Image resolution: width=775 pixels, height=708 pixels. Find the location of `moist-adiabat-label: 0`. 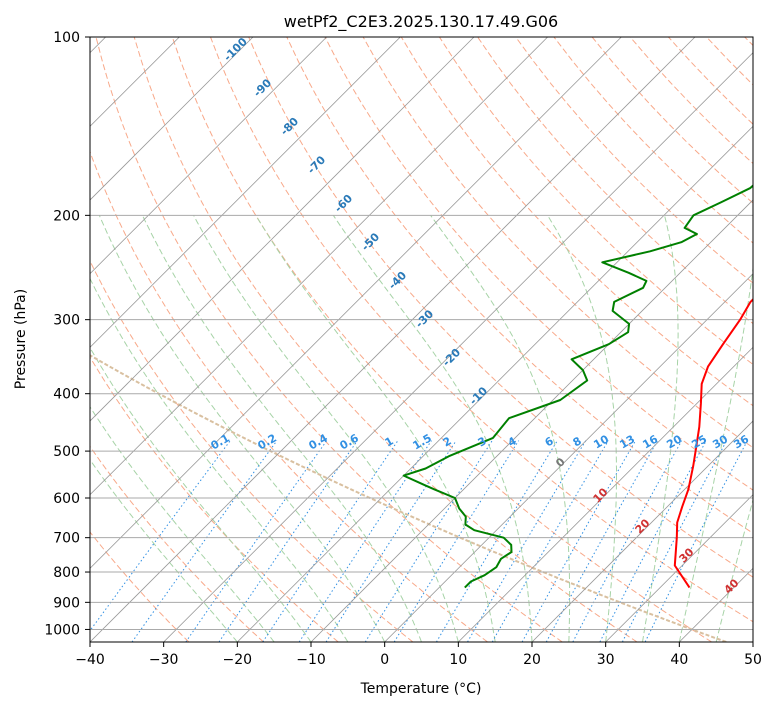

moist-adiabat-label: 0 is located at coordinates (560, 462).